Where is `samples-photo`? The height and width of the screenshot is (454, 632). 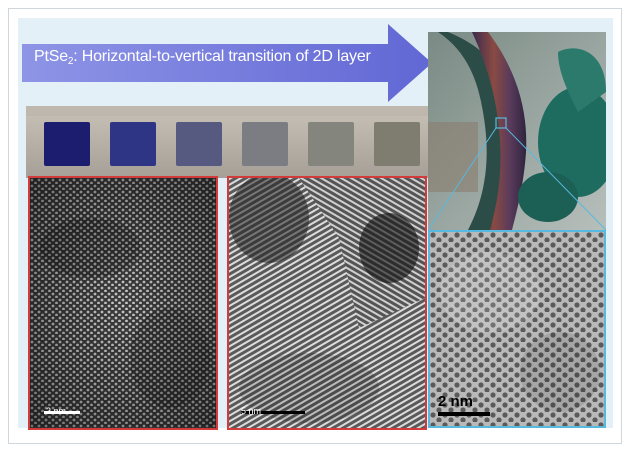 samples-photo is located at coordinates (228, 142).